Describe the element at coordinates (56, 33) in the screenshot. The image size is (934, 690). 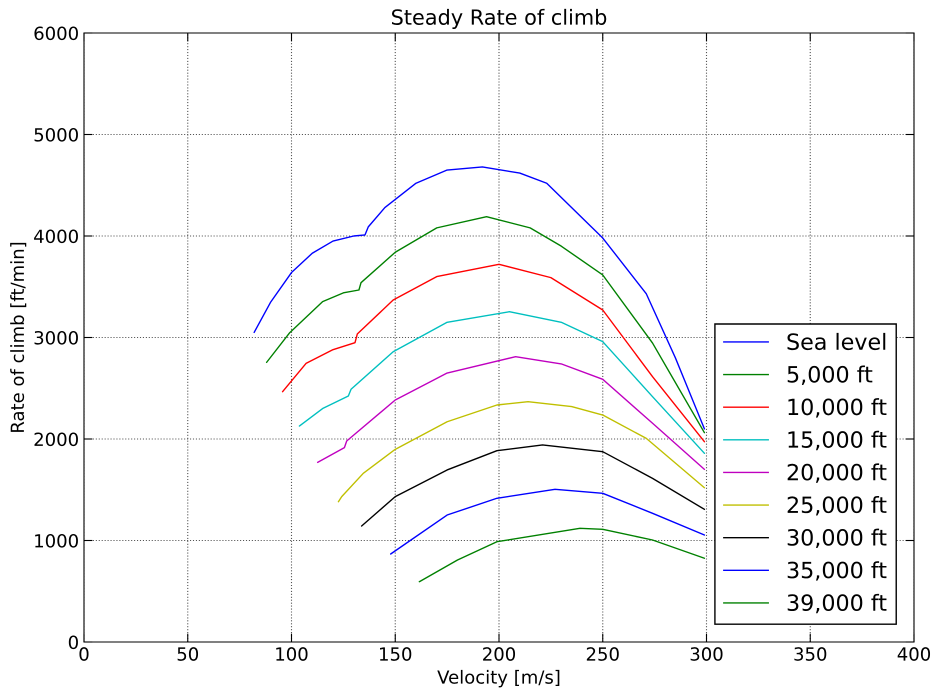
I see `y-tick-label: 6000` at that location.